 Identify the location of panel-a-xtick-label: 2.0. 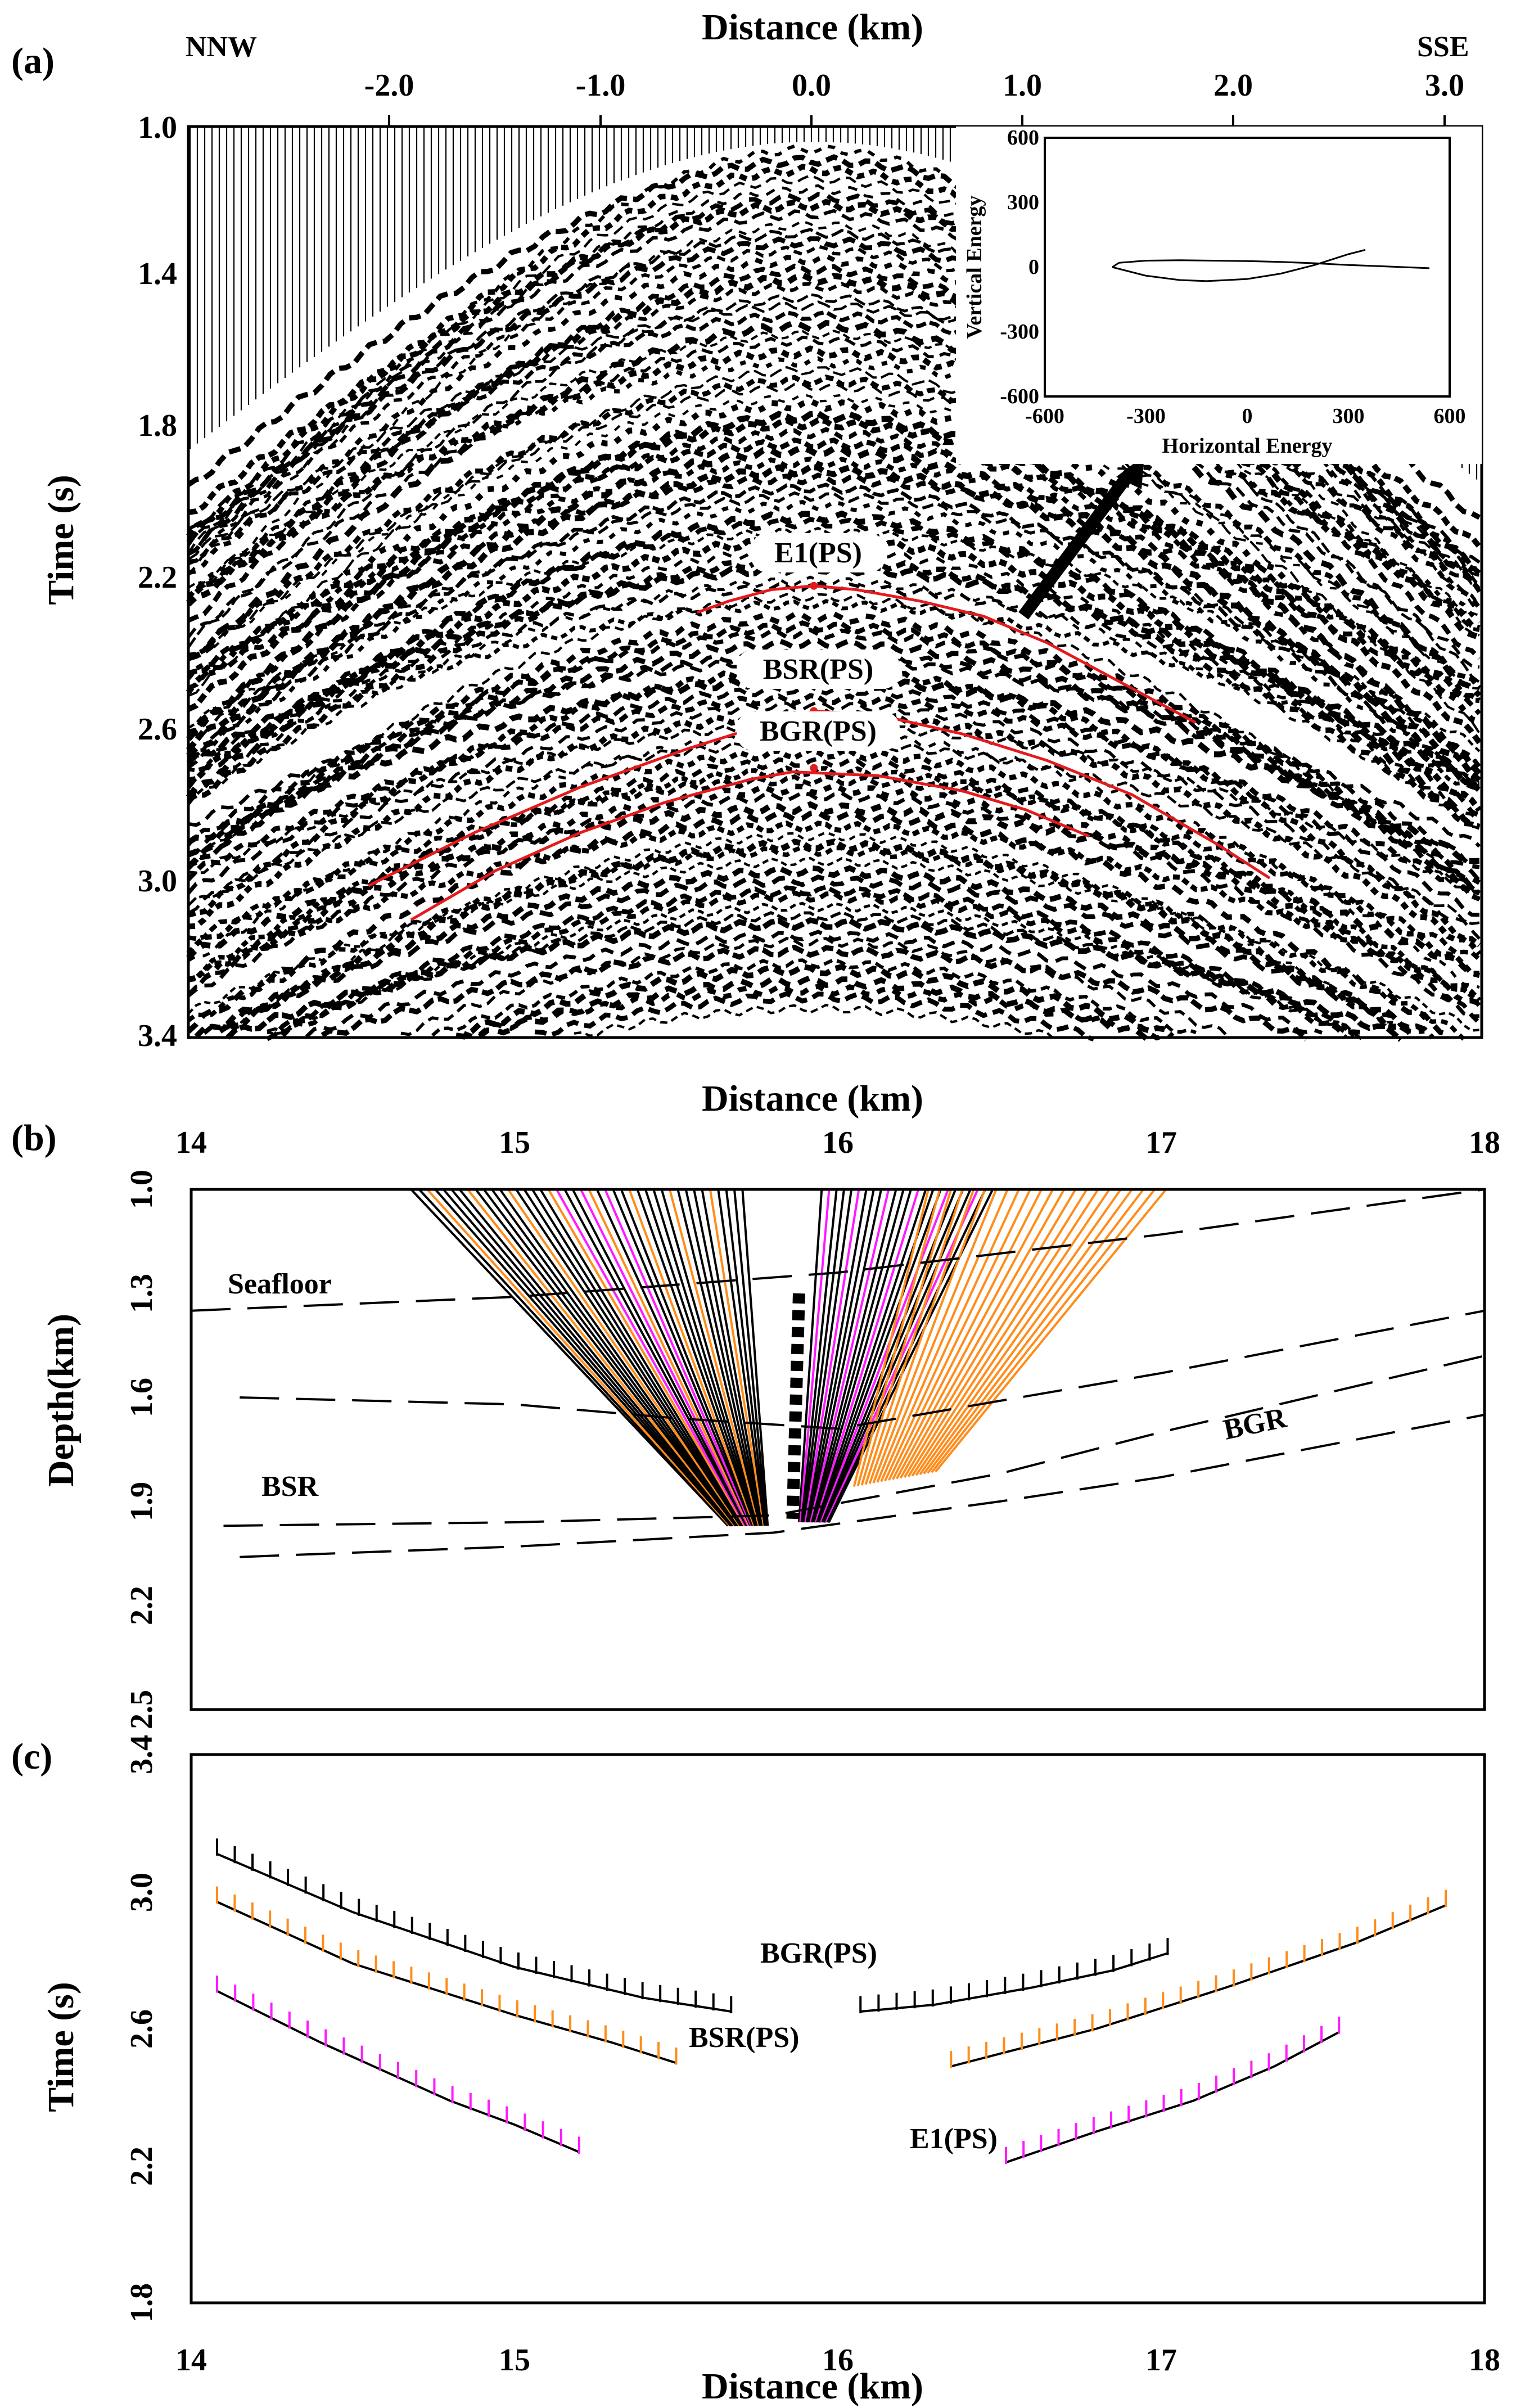
(1233, 85).